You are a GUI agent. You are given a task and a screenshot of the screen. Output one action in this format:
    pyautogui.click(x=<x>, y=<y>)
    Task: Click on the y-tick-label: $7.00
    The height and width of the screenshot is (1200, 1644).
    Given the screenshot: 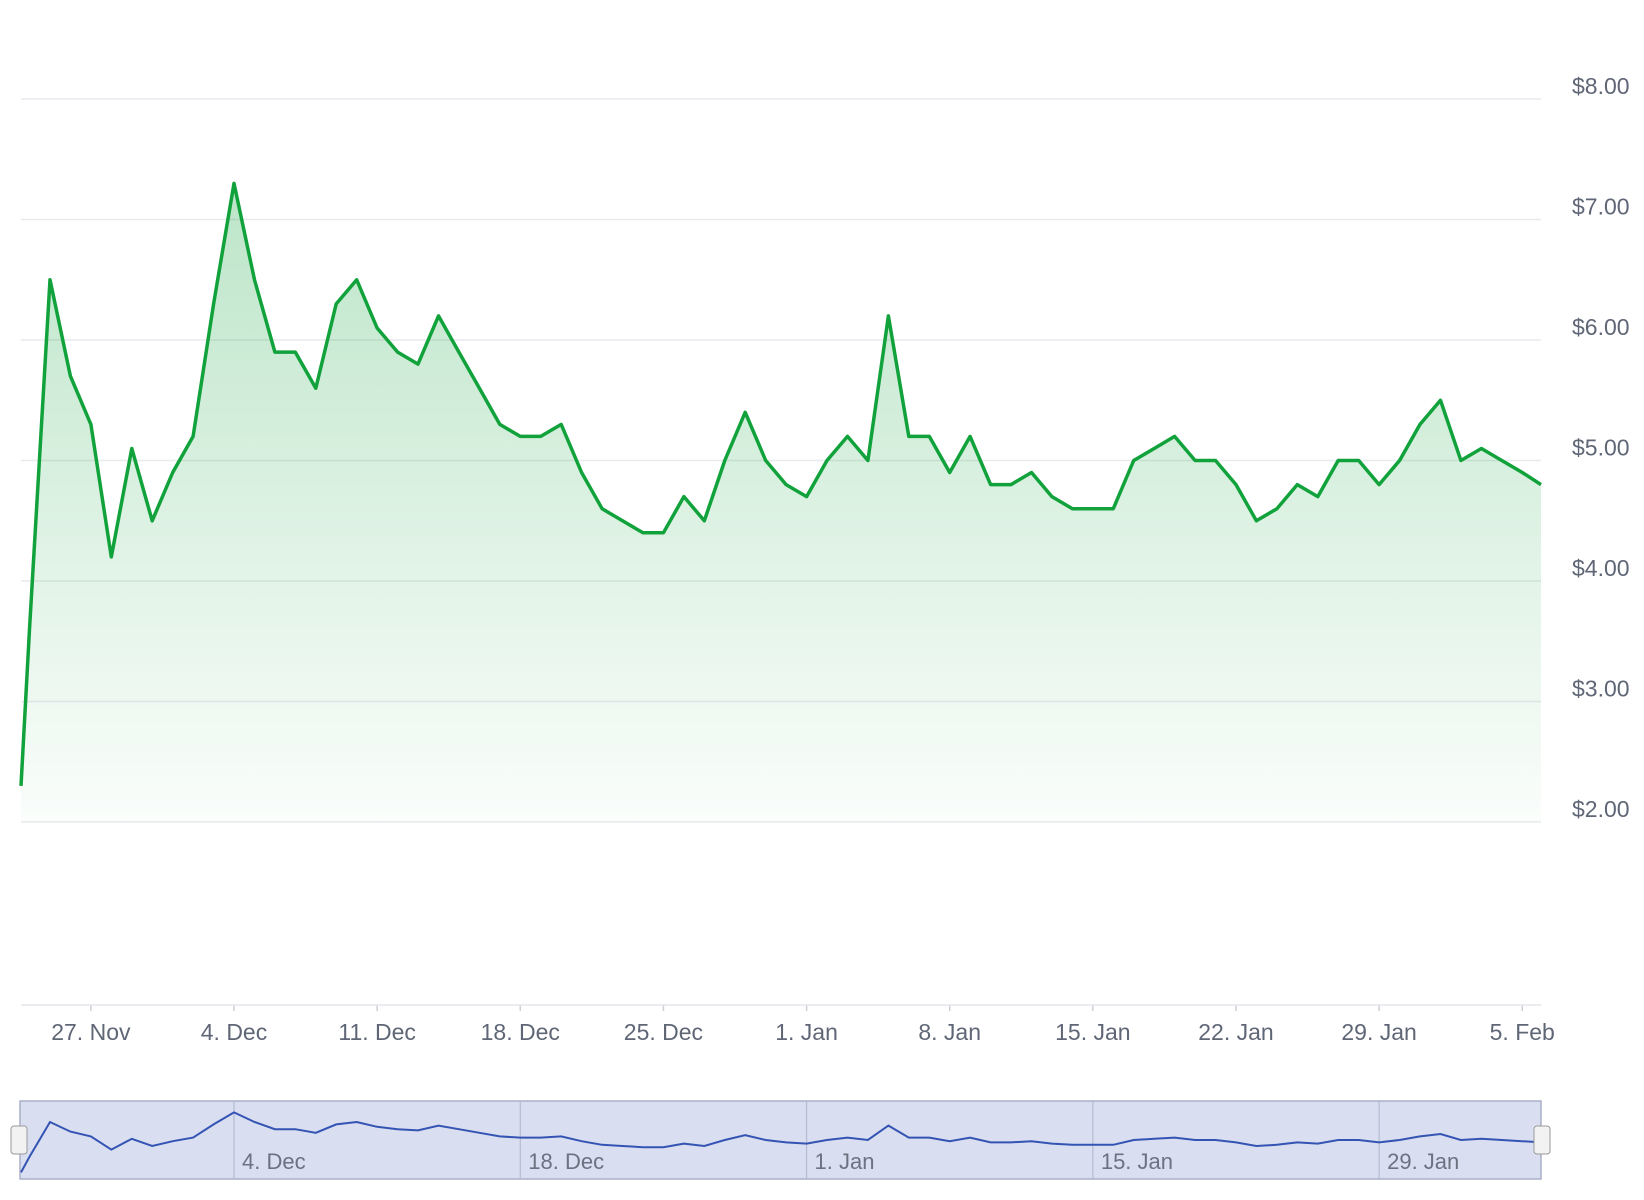 What is the action you would take?
    pyautogui.click(x=1601, y=207)
    